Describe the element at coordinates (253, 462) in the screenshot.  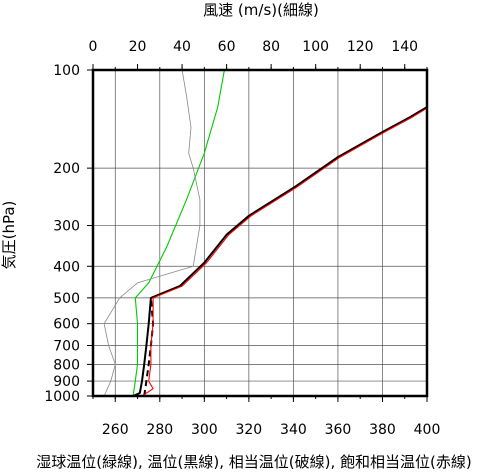
I see `x-axis-title: 湿球温位(緑線), 温位(黒線), 相当温位(破線), 飽和相当温位(赤線)` at that location.